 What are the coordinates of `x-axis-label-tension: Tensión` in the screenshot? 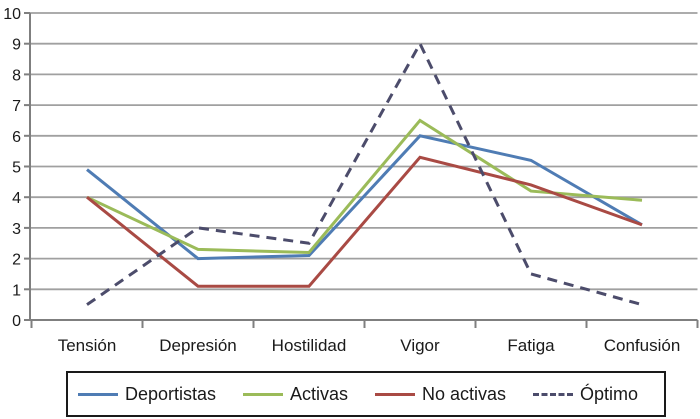 It's located at (87, 345).